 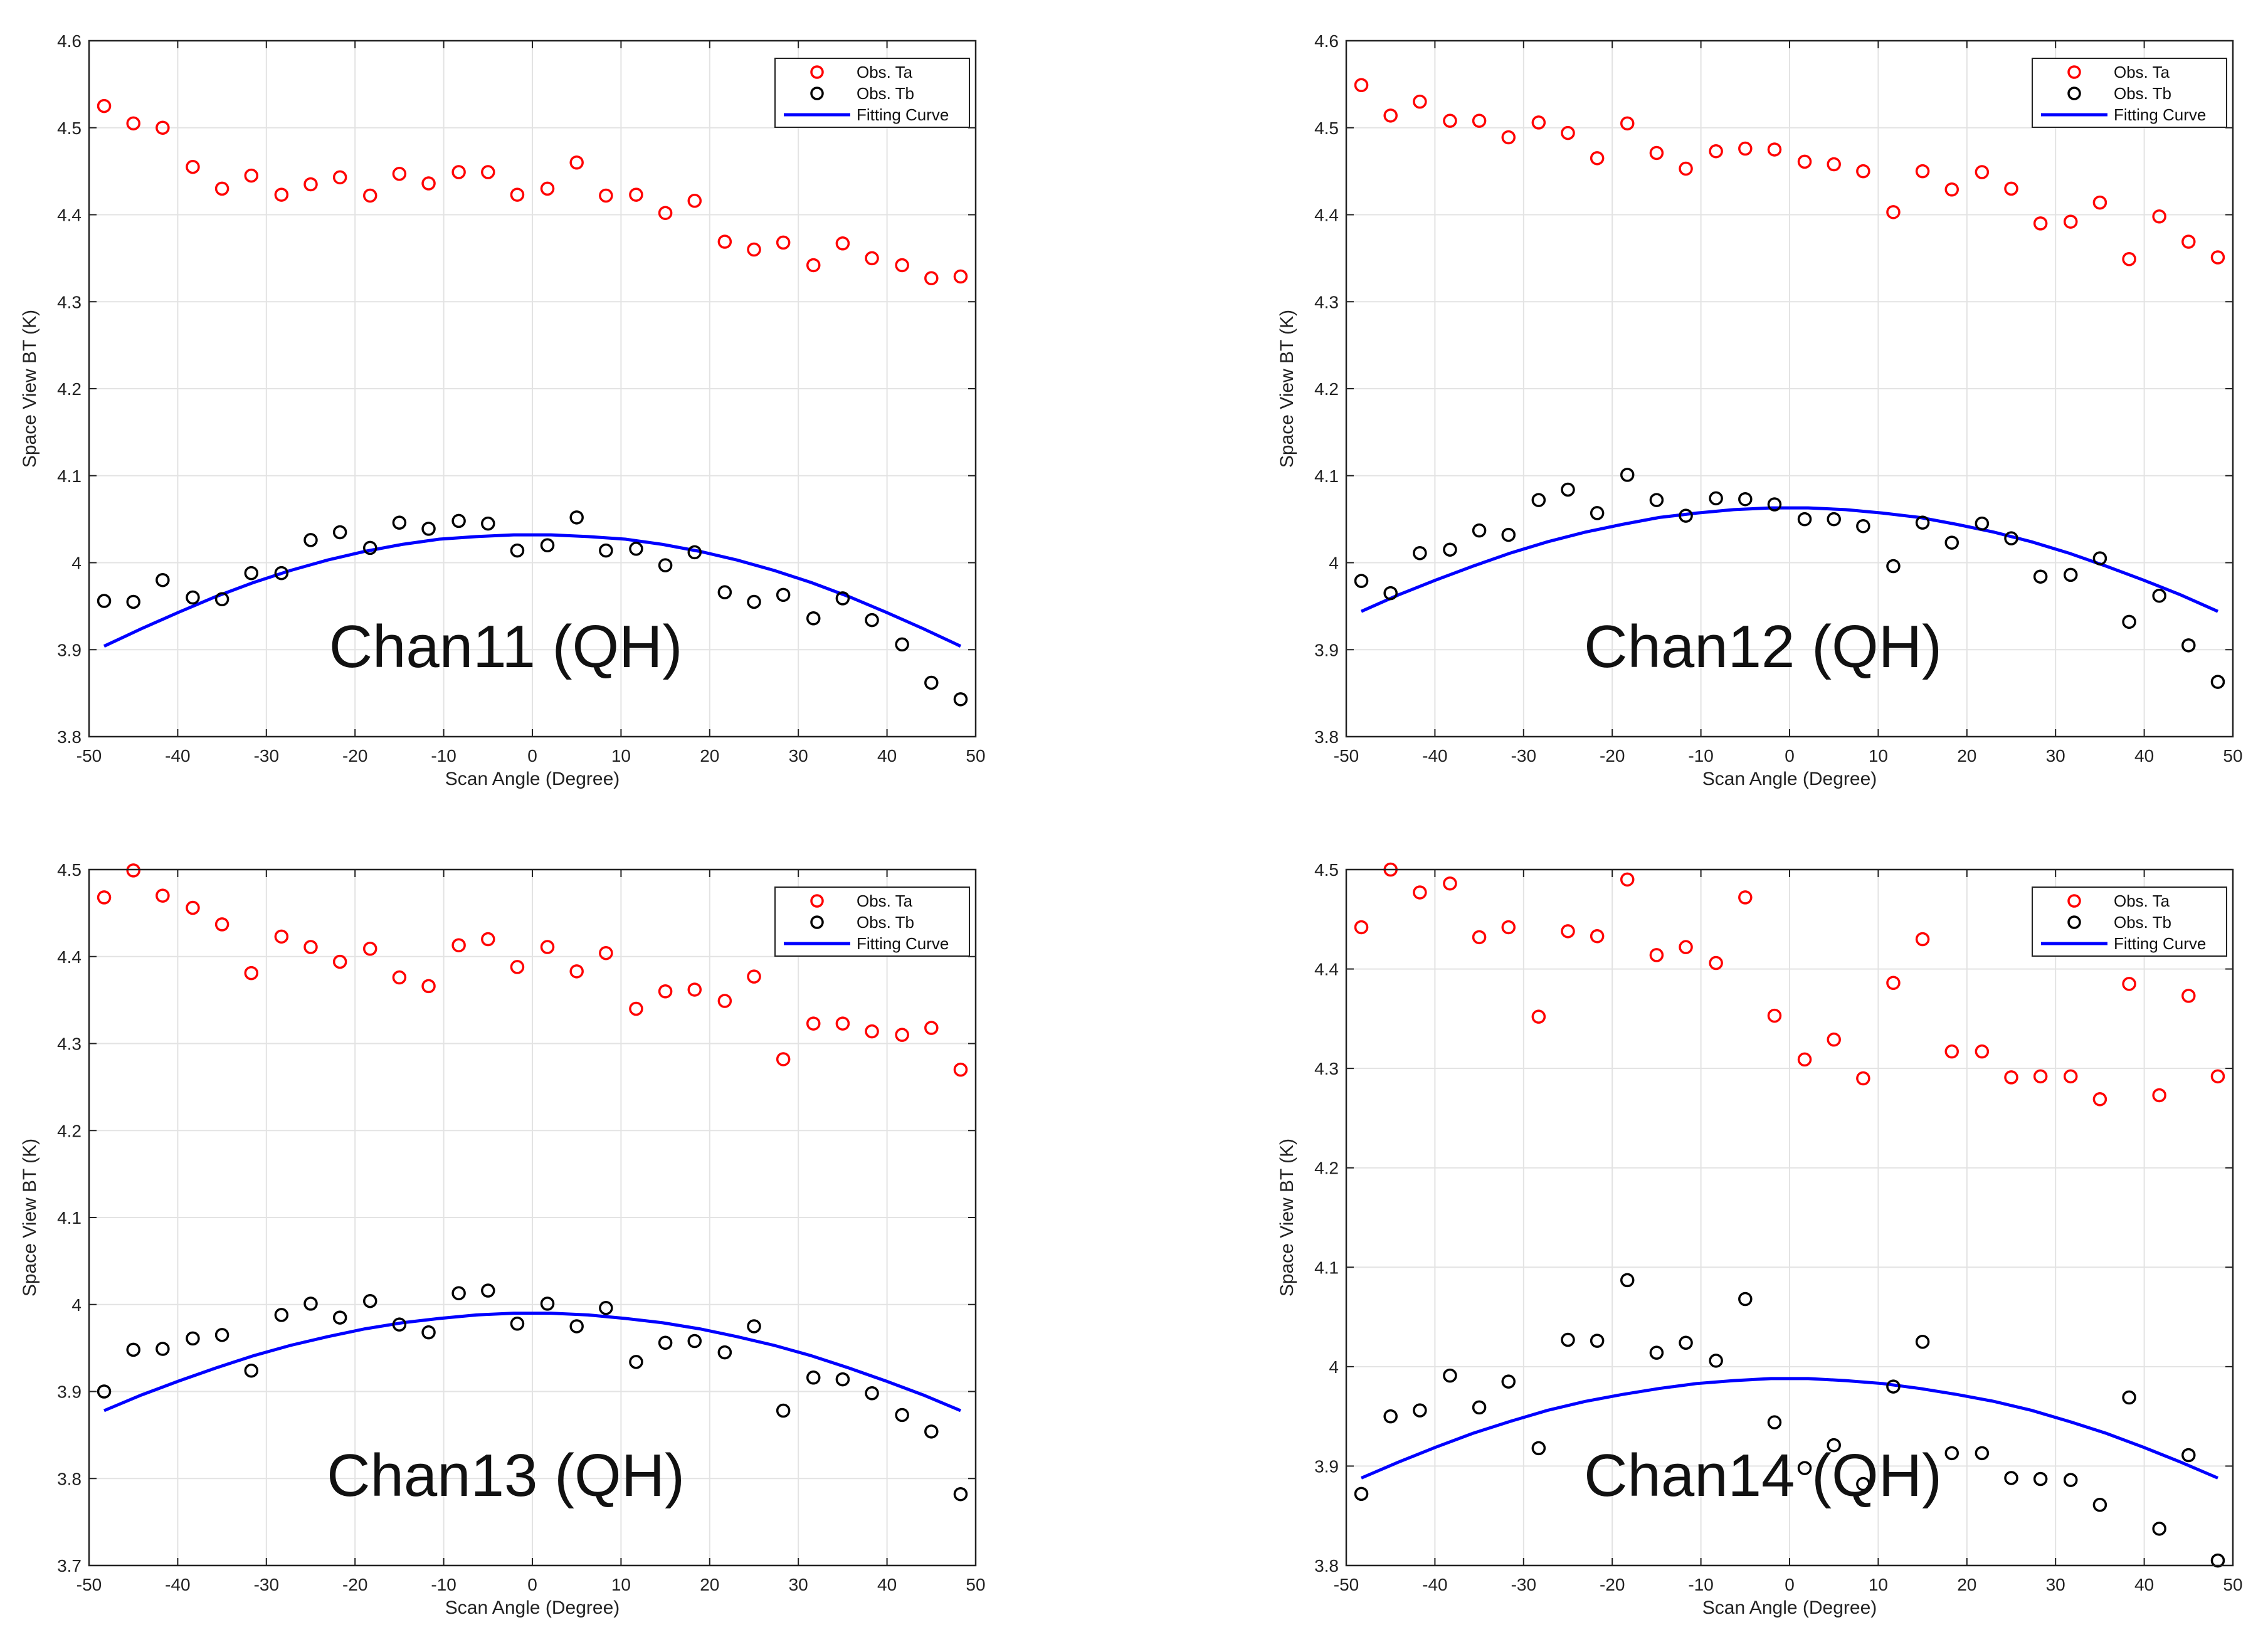 I want to click on legend-label-fit: Fitting Curve, so click(x=2160, y=943).